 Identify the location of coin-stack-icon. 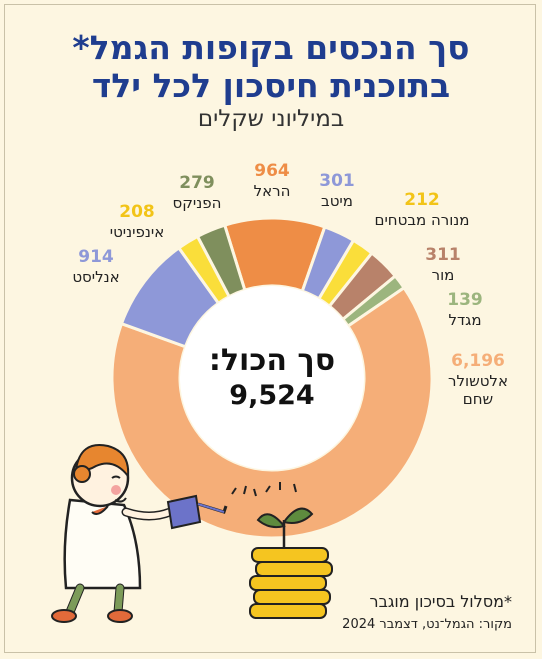
(291, 583).